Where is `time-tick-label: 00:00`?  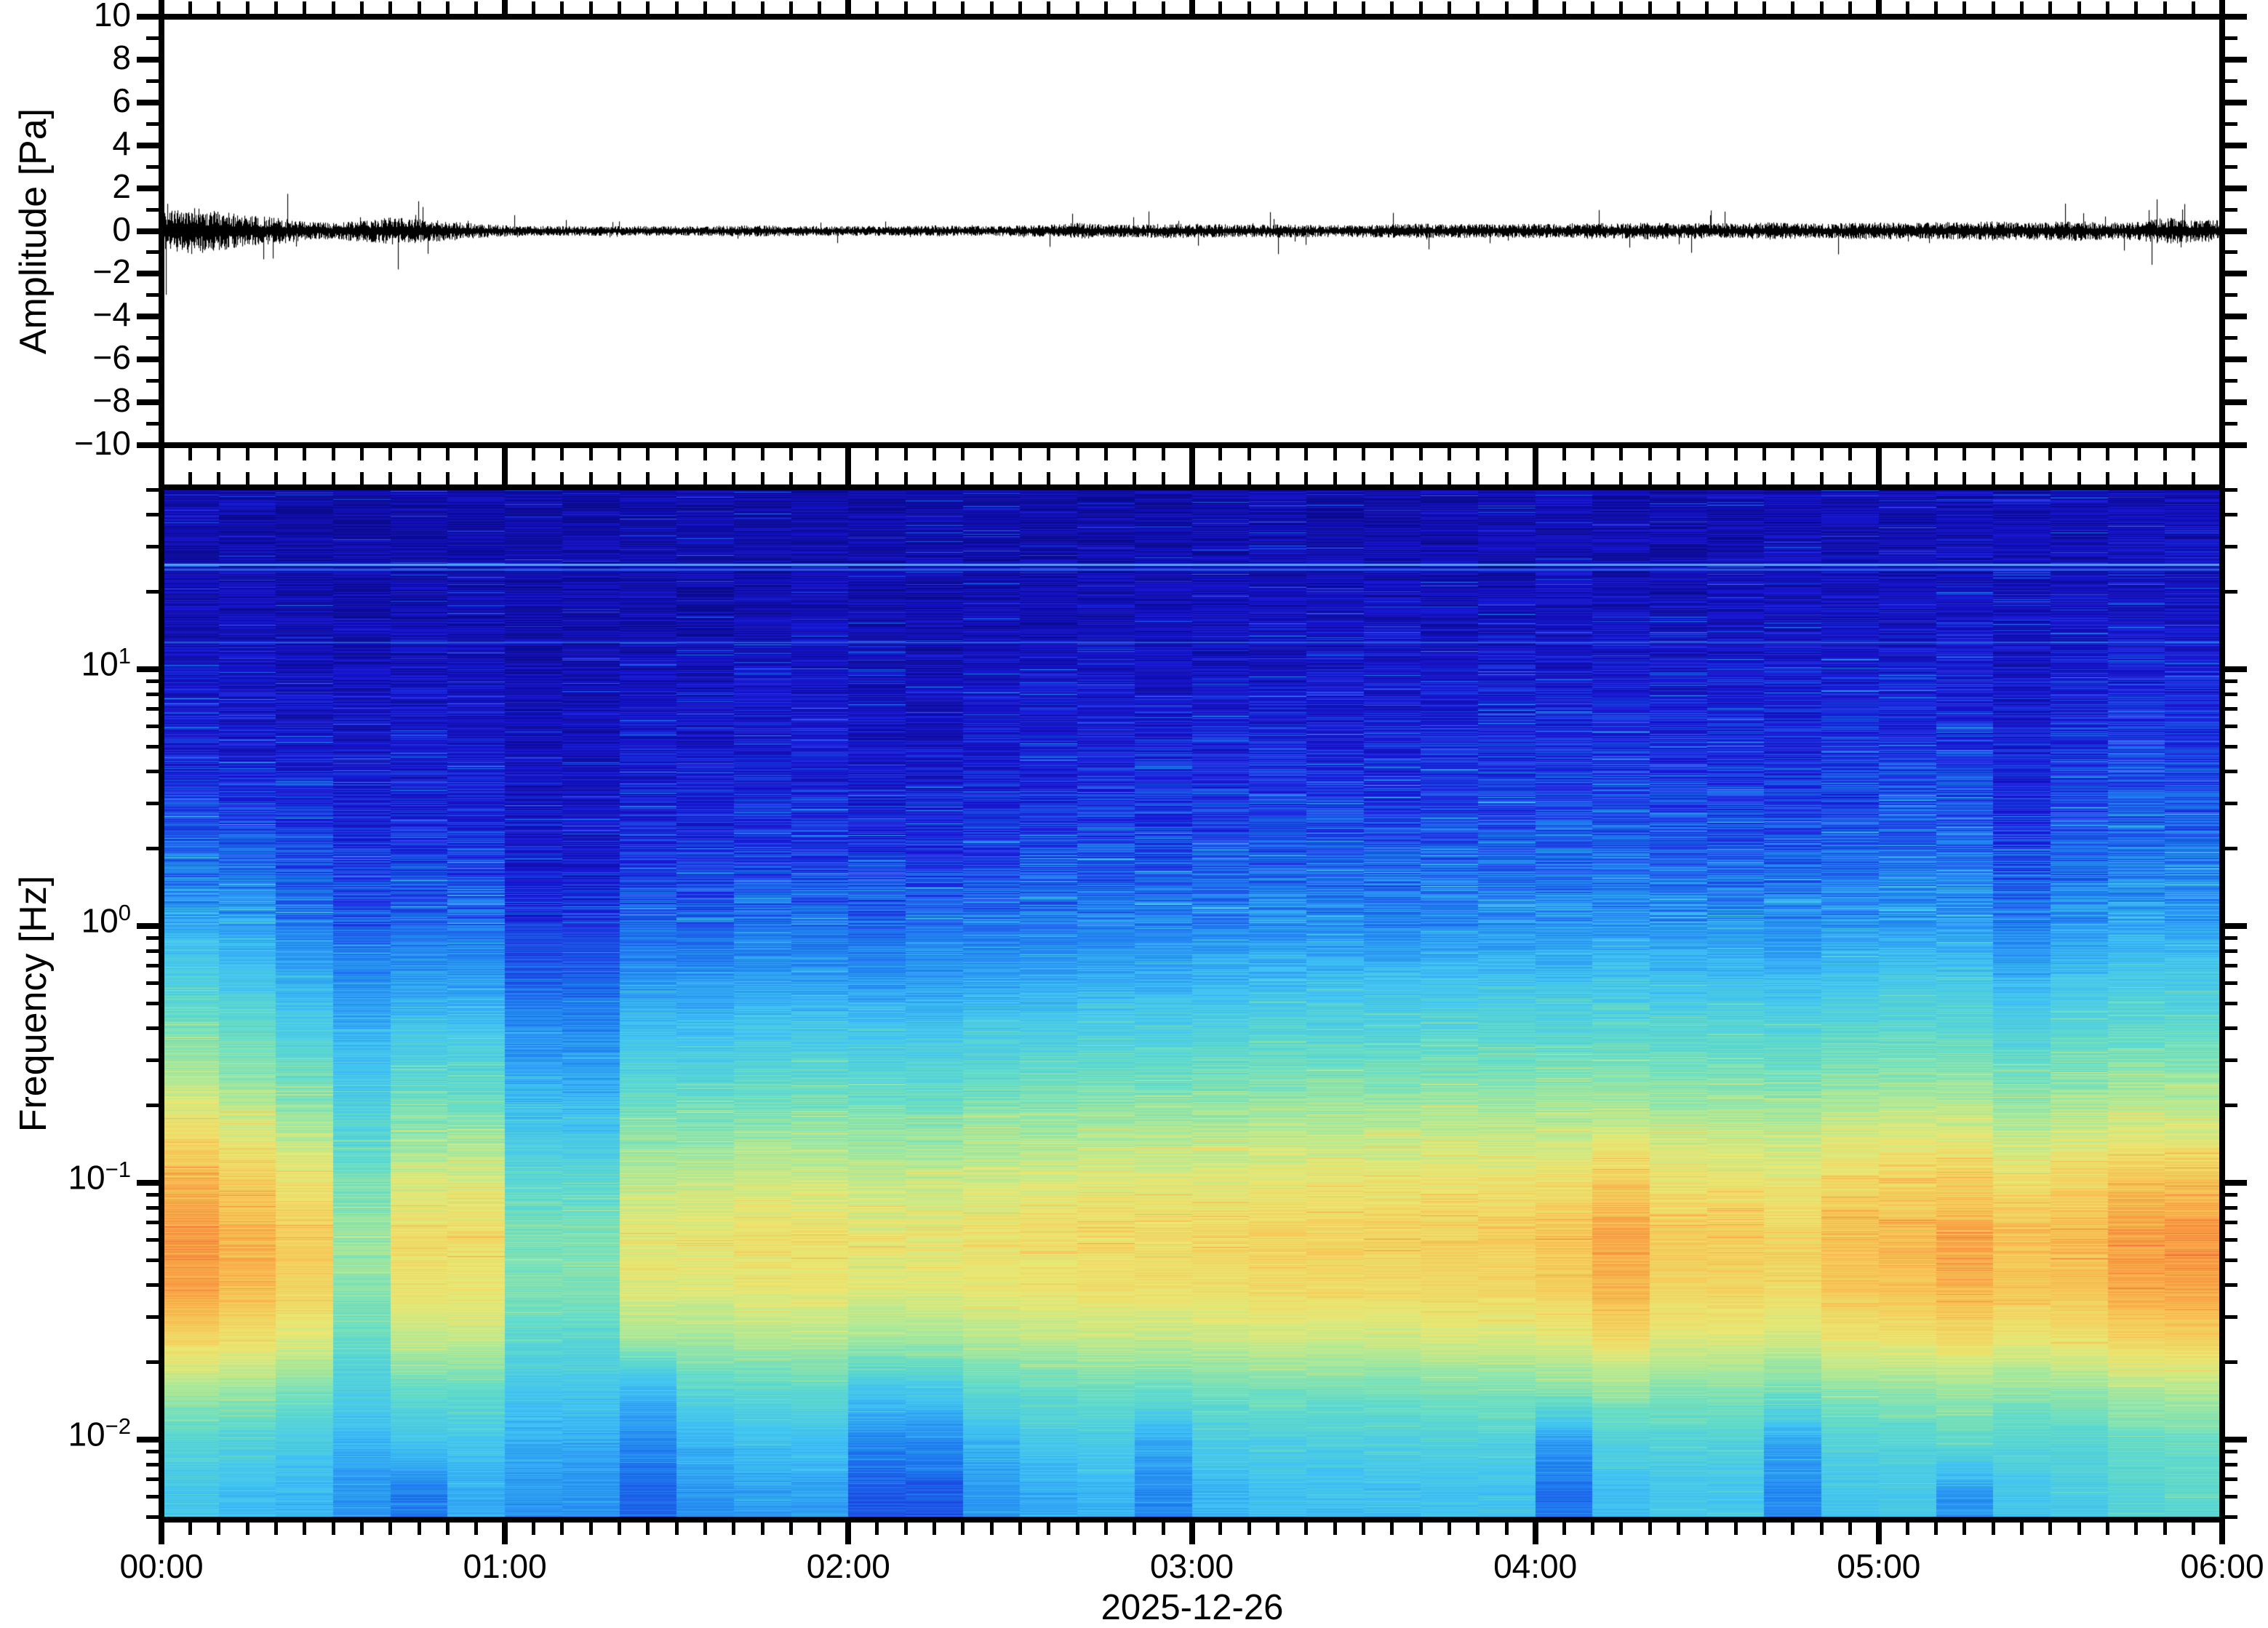 time-tick-label: 00:00 is located at coordinates (161, 1566).